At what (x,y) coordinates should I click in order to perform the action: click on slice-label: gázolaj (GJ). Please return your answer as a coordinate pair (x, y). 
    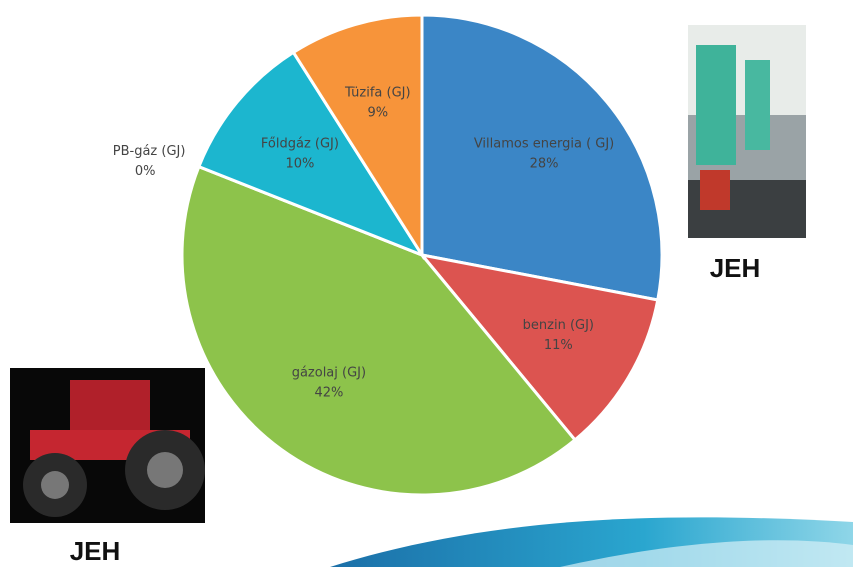
    Looking at the image, I should click on (329, 373).